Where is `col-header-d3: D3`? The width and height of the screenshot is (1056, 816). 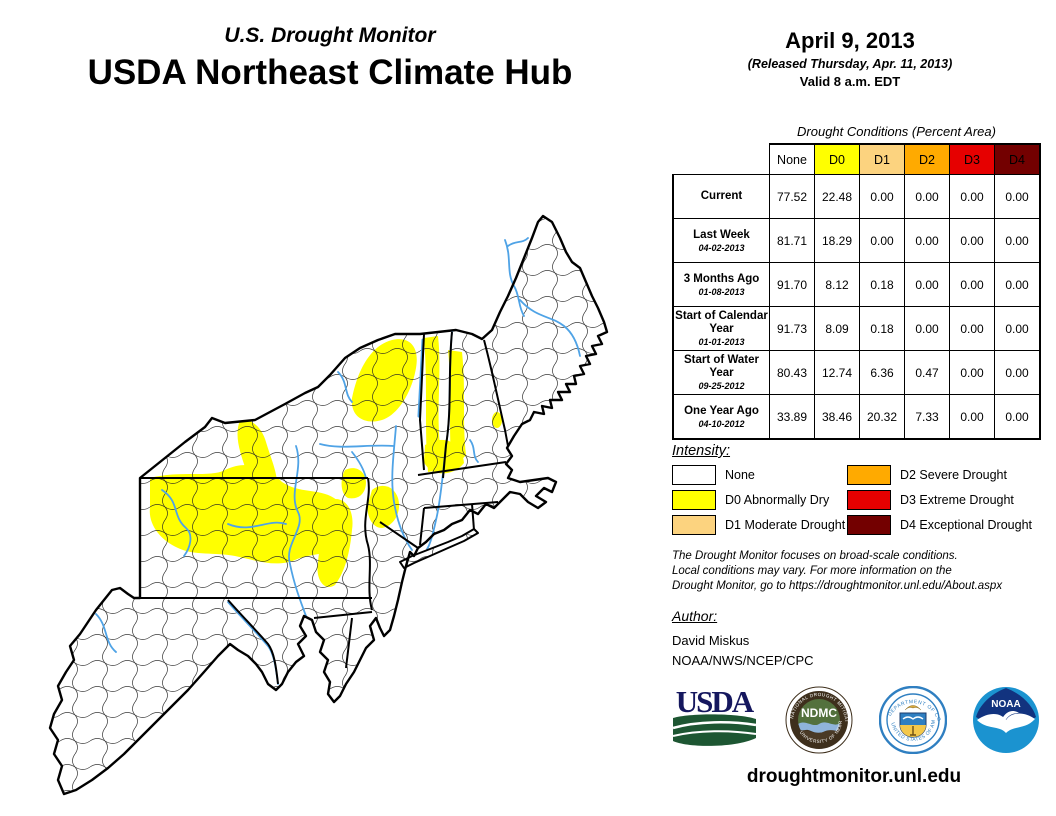
col-header-d3: D3 is located at coordinates (972, 159).